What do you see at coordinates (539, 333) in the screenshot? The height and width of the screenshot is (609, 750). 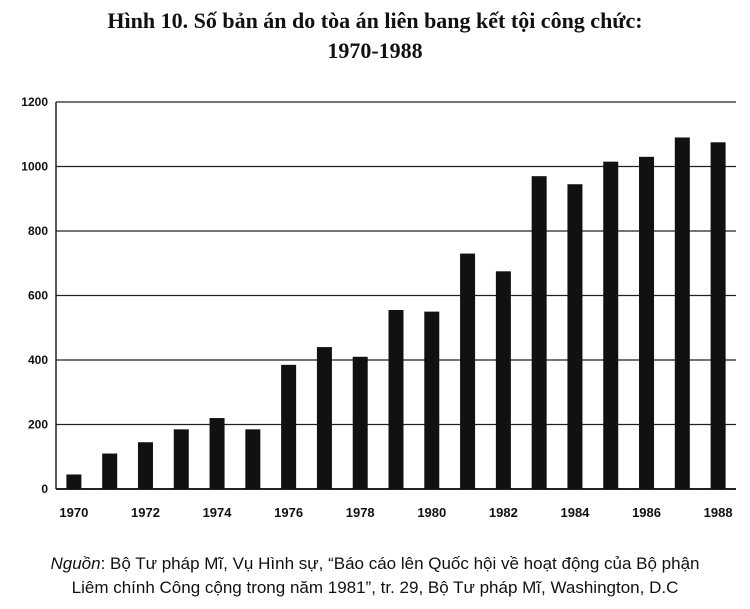 I see `bar-1983` at bounding box center [539, 333].